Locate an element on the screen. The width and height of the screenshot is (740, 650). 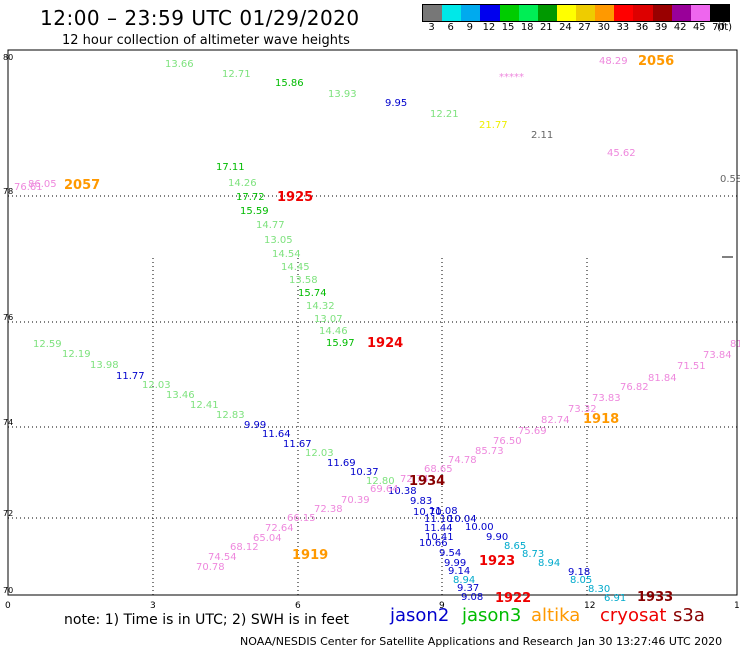
orbit-pass-id: 1924 is located at coordinates (385, 343).